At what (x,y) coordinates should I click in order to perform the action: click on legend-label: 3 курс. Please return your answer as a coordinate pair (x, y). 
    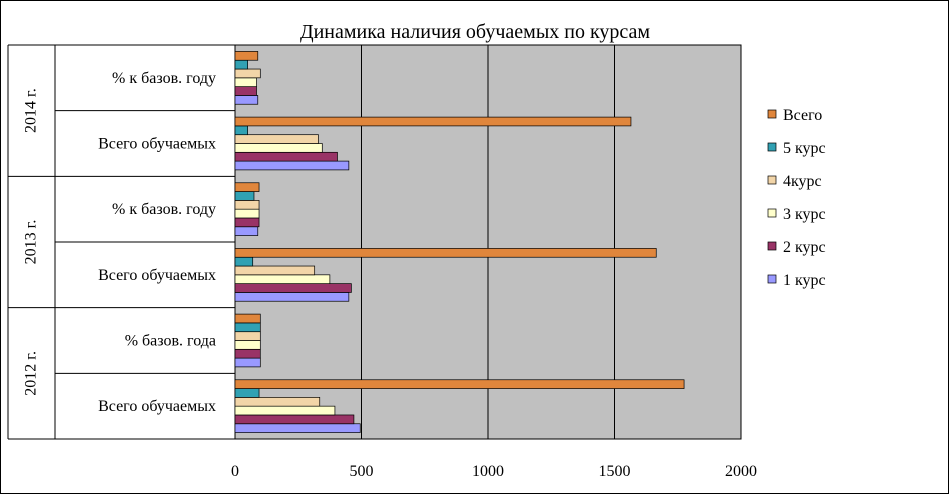
    Looking at the image, I should click on (804, 214).